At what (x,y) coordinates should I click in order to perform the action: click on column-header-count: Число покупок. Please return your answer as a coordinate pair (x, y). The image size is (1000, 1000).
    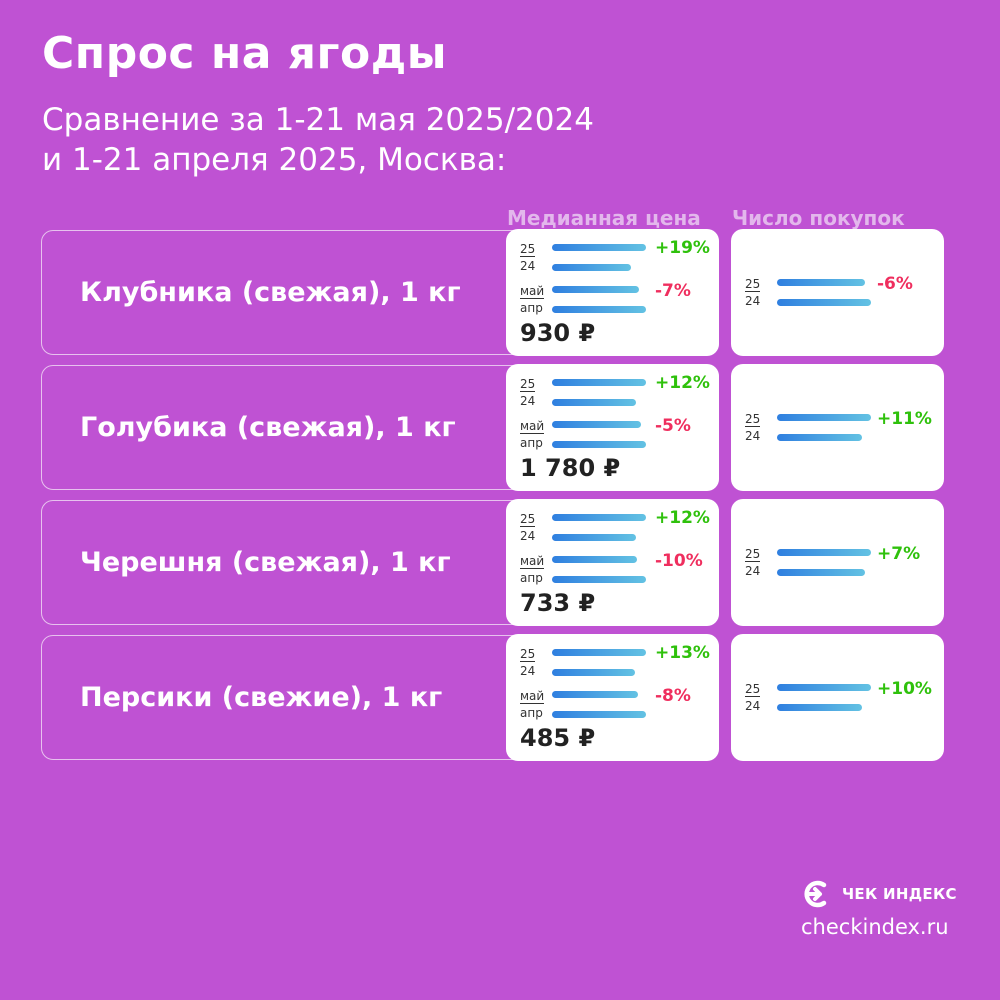
    Looking at the image, I should click on (818, 218).